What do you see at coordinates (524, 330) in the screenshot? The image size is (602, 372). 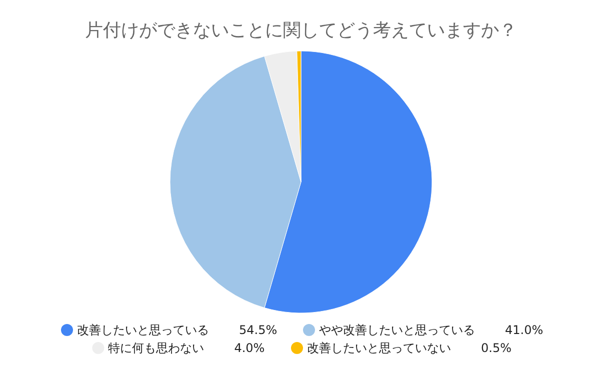 I see `data-label: 41.0%` at bounding box center [524, 330].